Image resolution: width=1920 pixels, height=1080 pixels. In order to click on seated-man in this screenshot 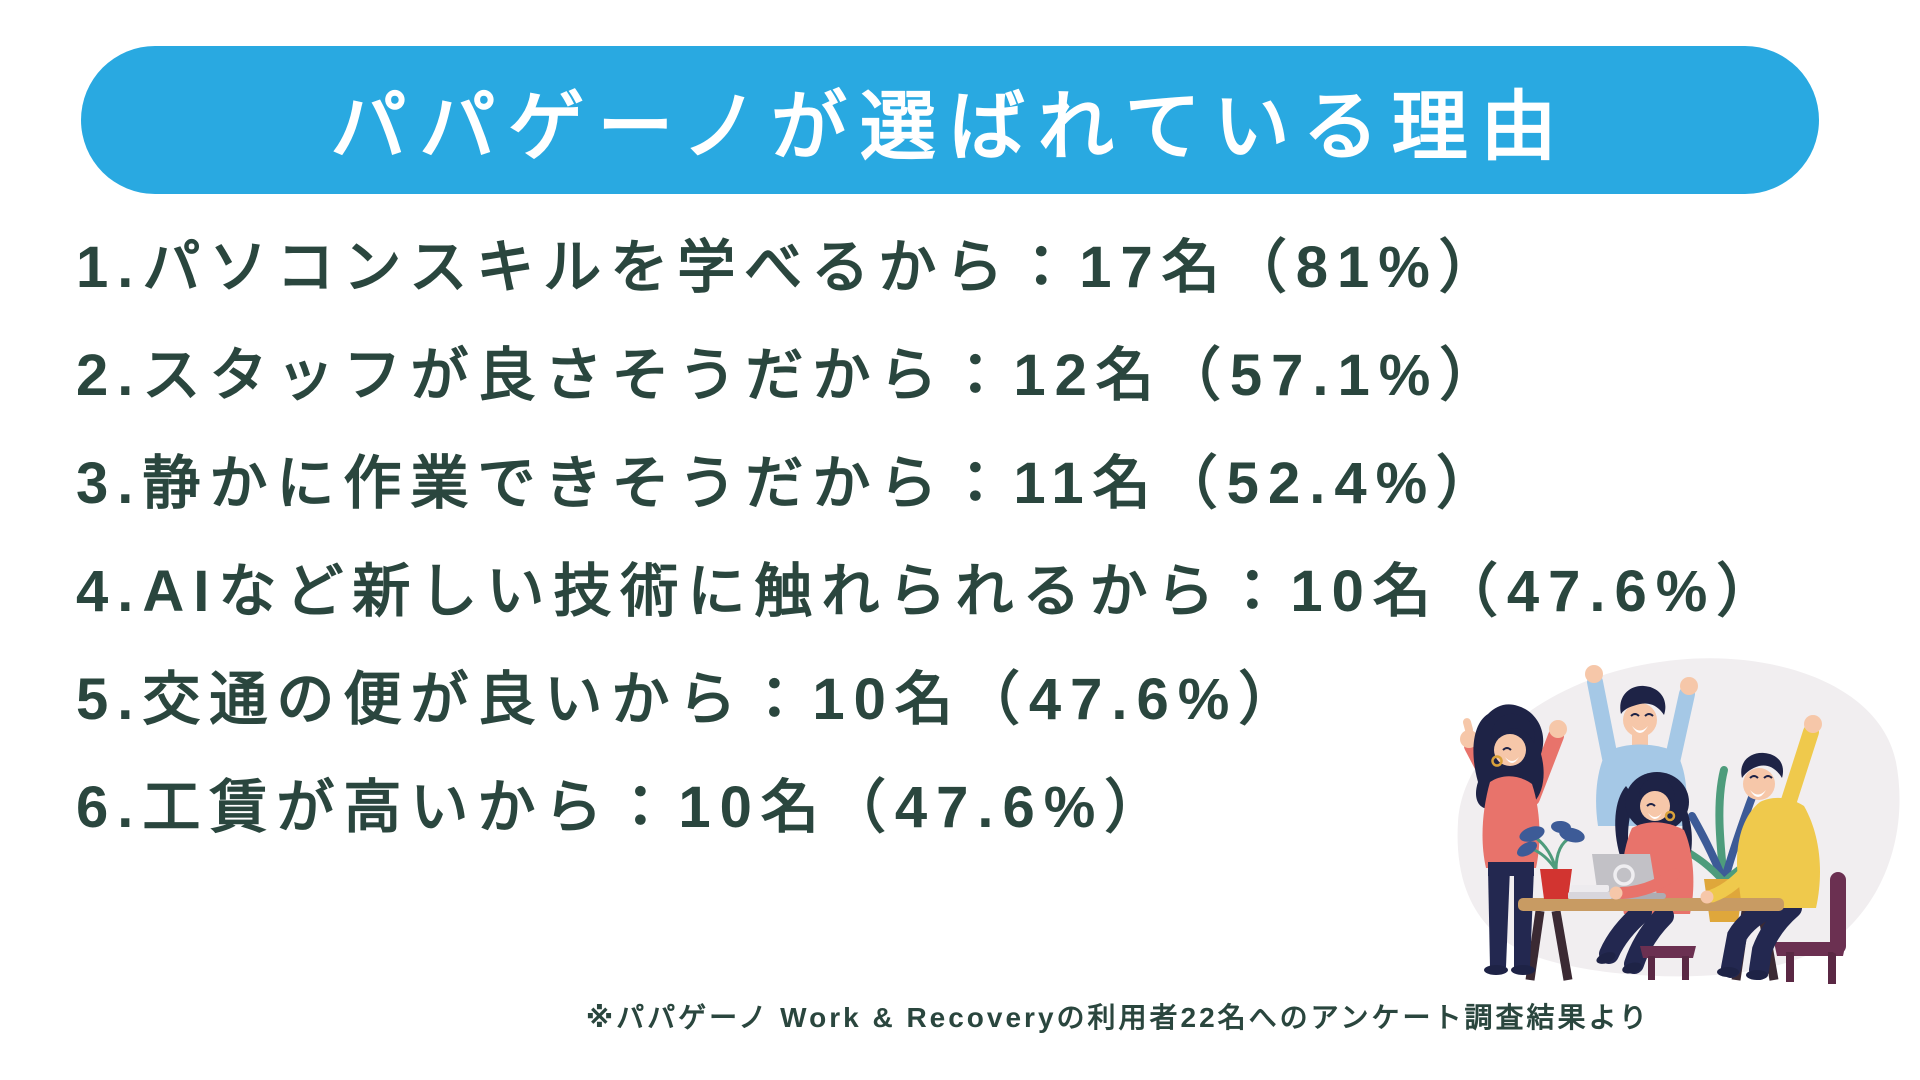, I will do `click(1769, 847)`.